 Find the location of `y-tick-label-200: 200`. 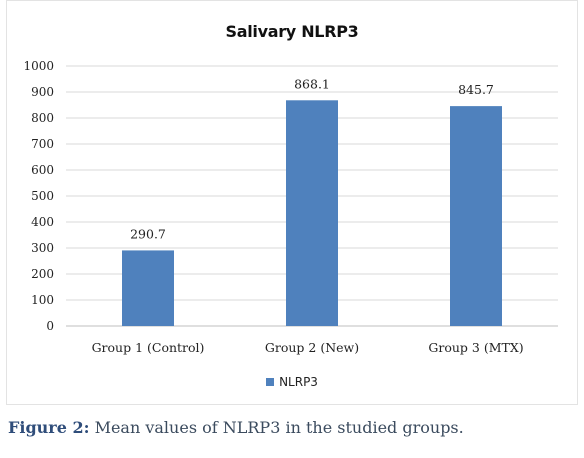

y-tick-label-200: 200 is located at coordinates (42, 274).